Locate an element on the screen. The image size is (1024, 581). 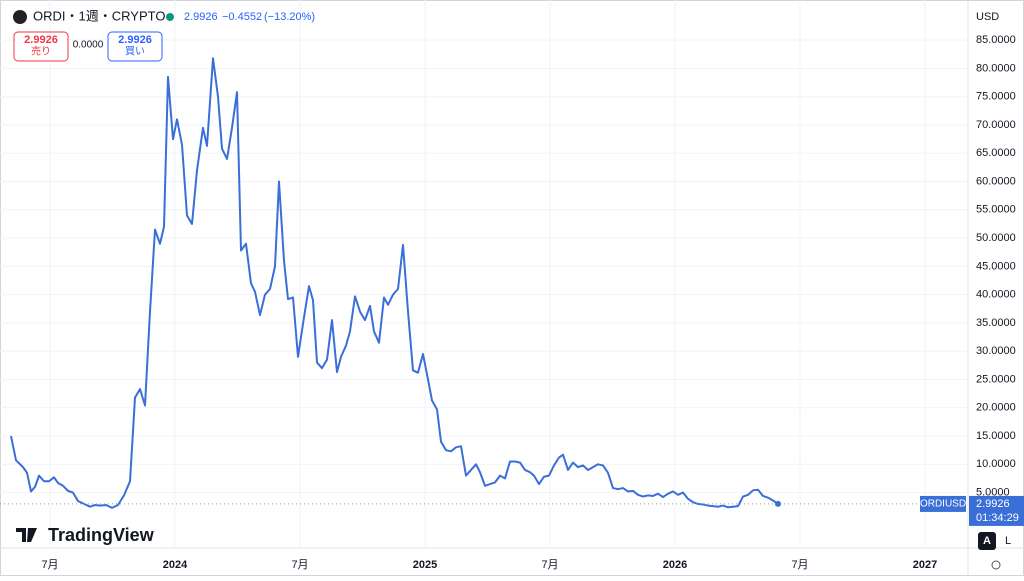
y-tick-label: 45.0000 is located at coordinates (996, 266).